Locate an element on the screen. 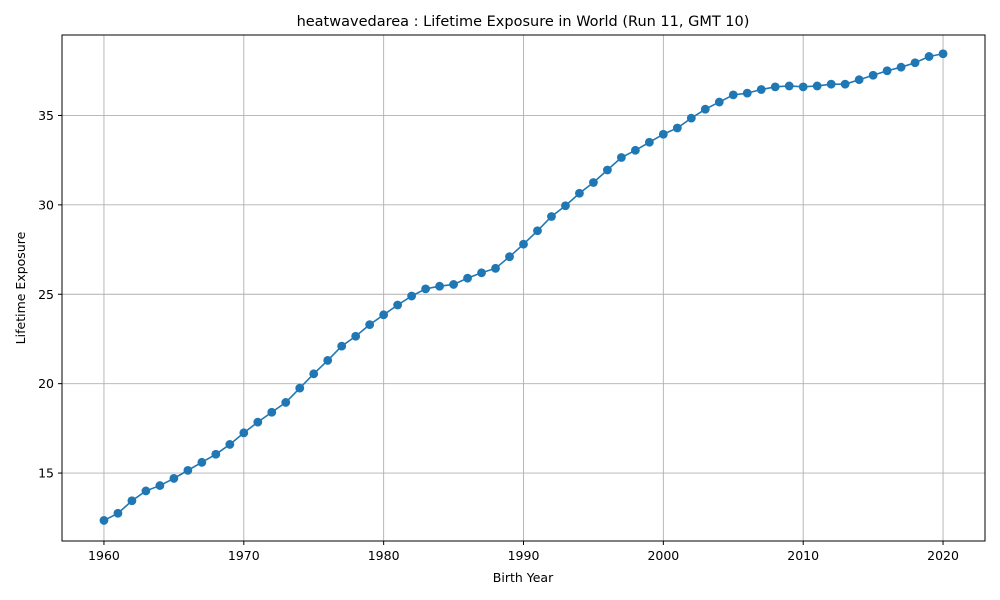 This screenshot has width=1000, height=600. x-tick-label: 2000 is located at coordinates (663, 555).